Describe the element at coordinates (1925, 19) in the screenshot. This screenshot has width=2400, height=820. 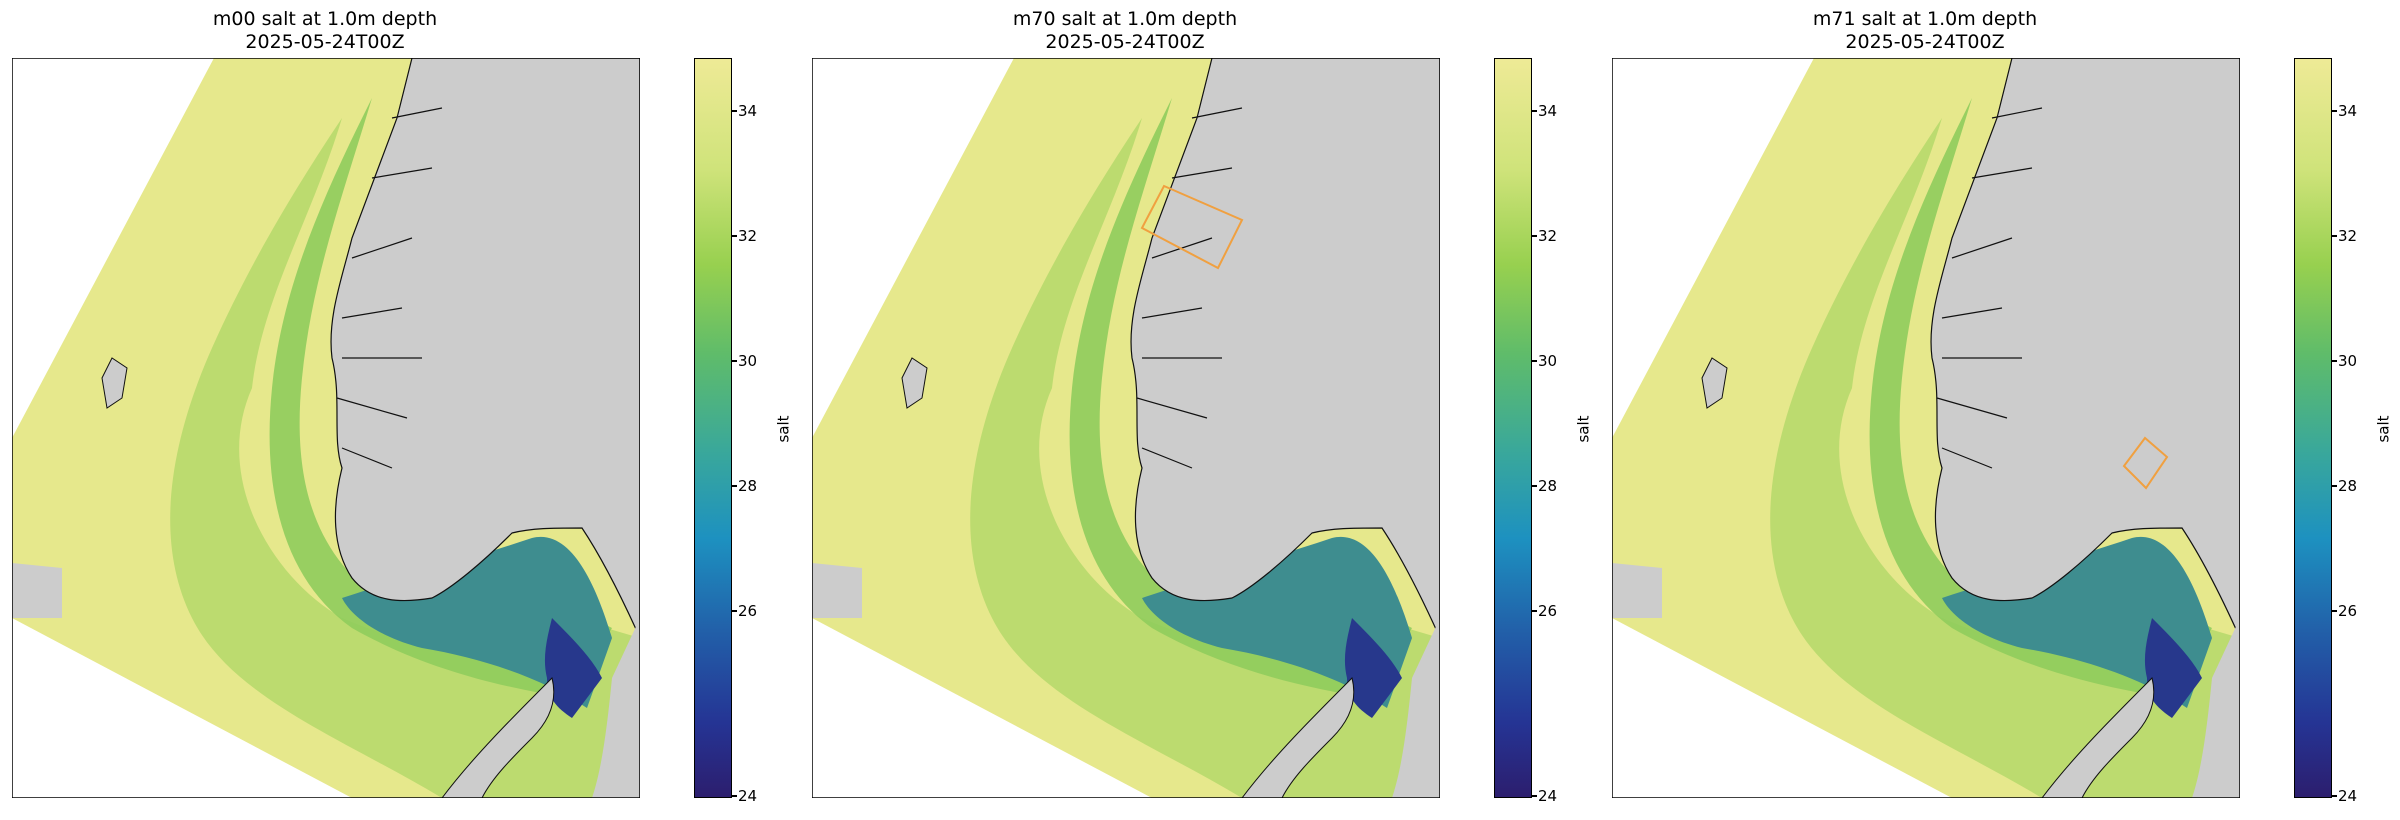
I see `title-line: m71 salt at 1.0m depth` at that location.